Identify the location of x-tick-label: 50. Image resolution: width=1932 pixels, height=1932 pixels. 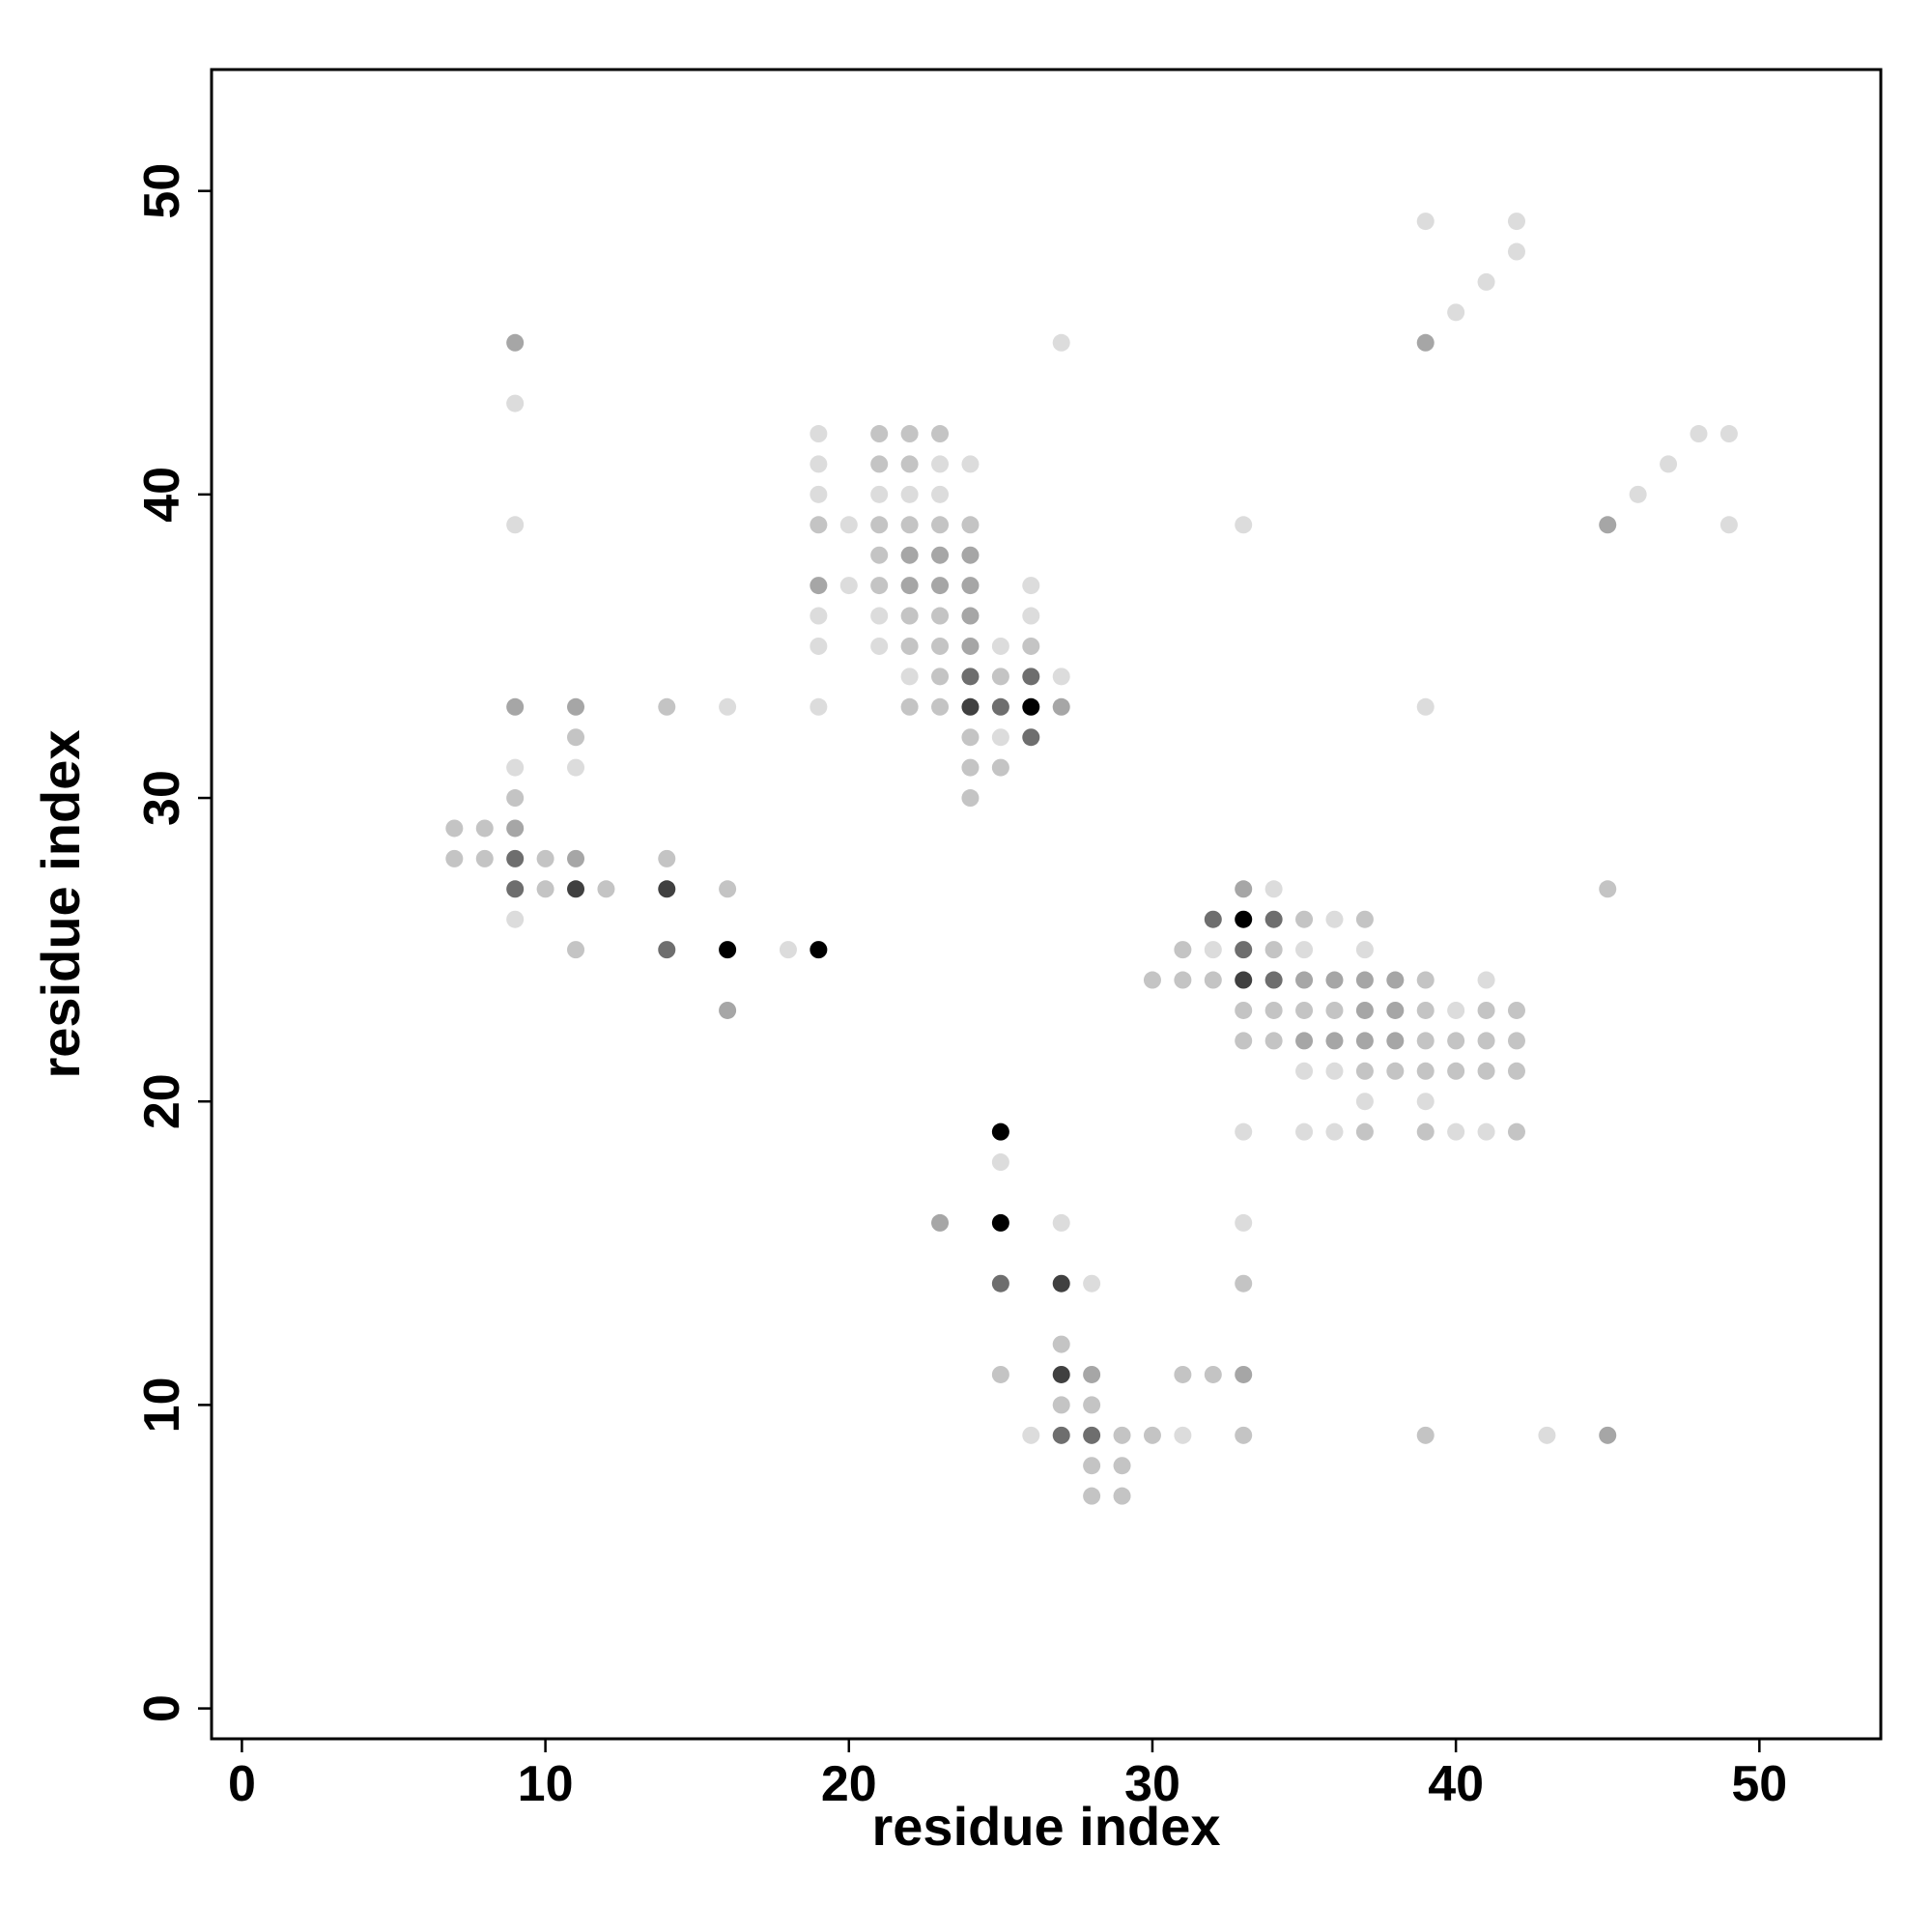
(1759, 1784).